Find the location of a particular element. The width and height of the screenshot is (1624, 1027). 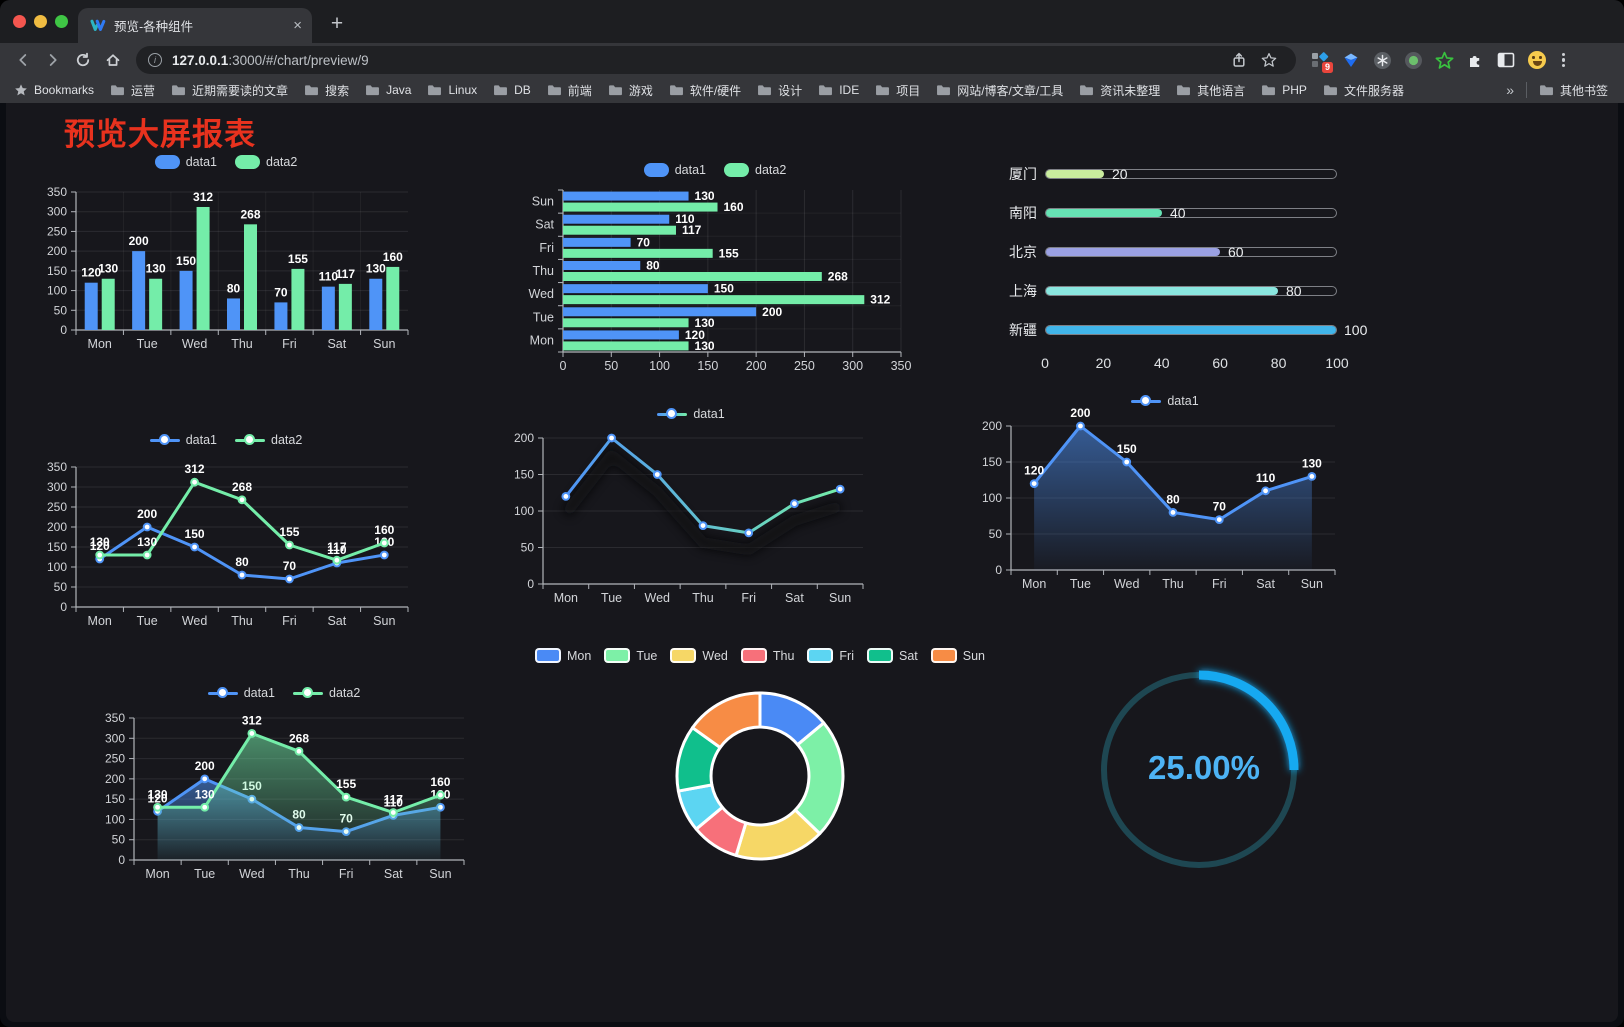

bookmark-label: IDE is located at coordinates (849, 90).